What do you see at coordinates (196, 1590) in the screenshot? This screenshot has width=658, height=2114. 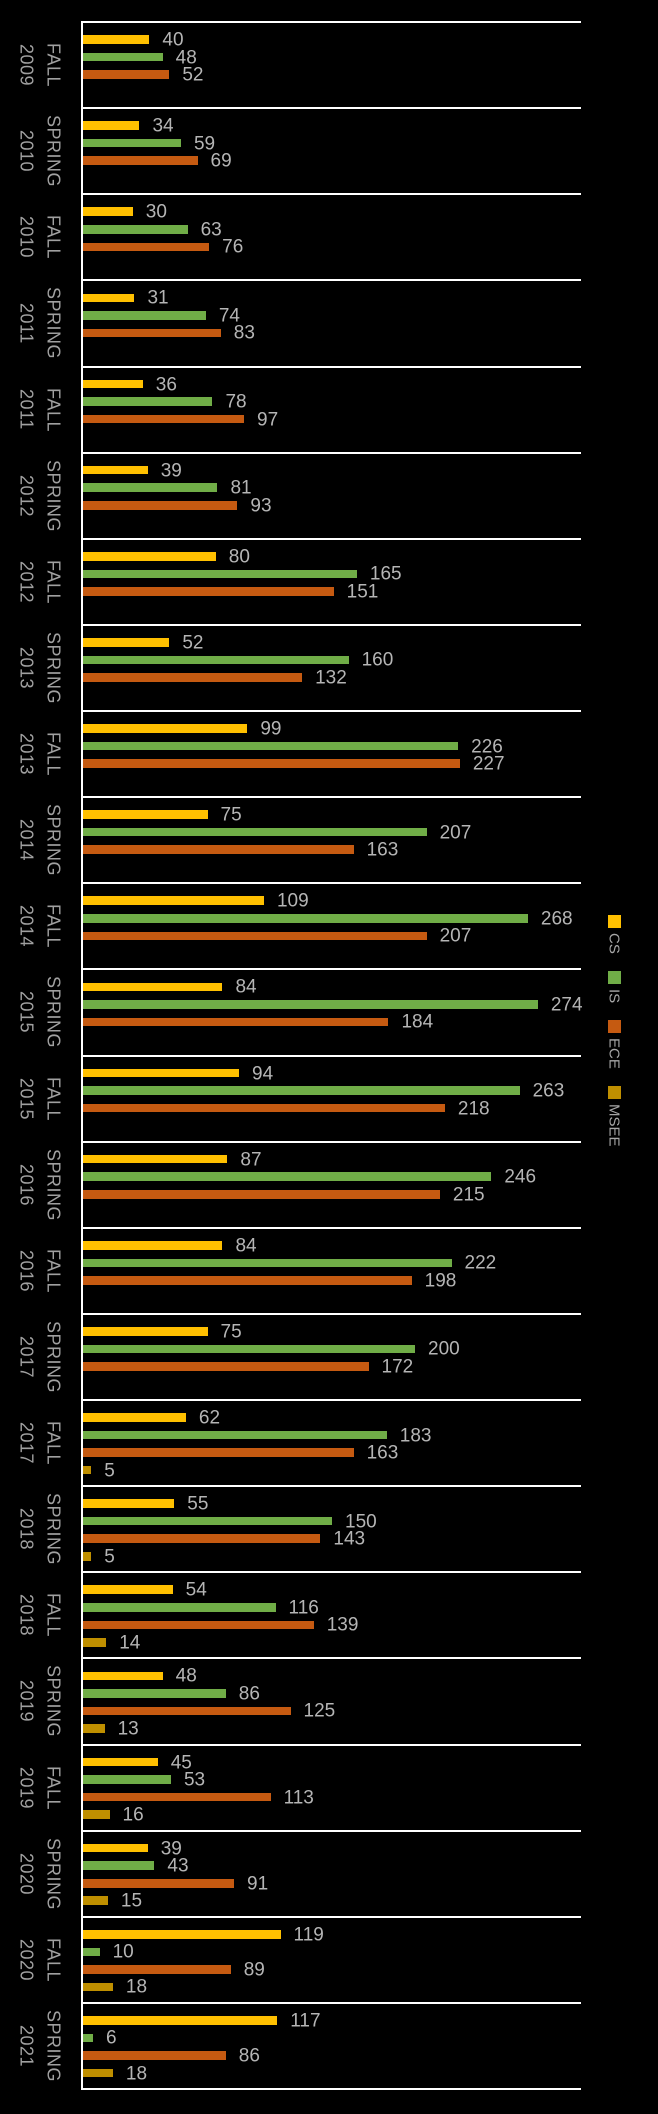 I see `data-label: 54` at bounding box center [196, 1590].